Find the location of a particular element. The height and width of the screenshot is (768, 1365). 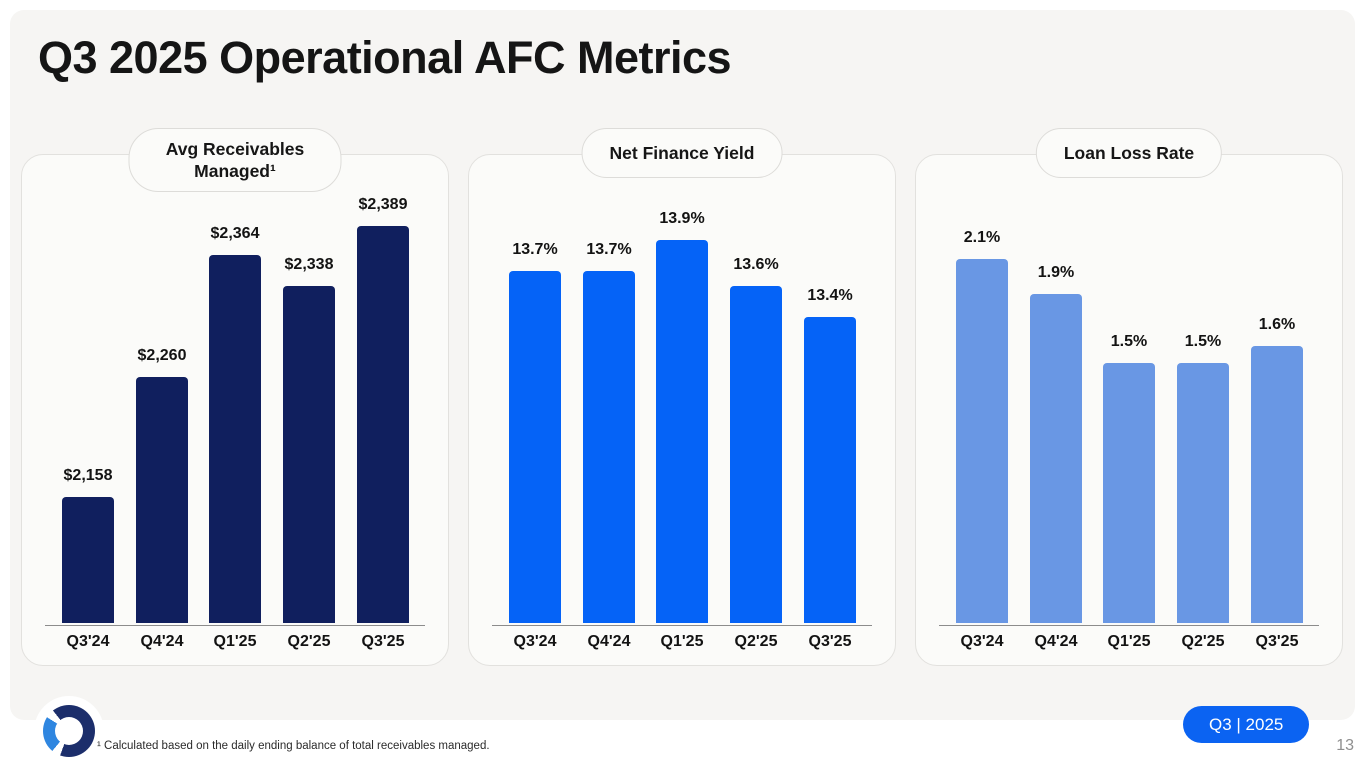

company-logo is located at coordinates (69, 731).